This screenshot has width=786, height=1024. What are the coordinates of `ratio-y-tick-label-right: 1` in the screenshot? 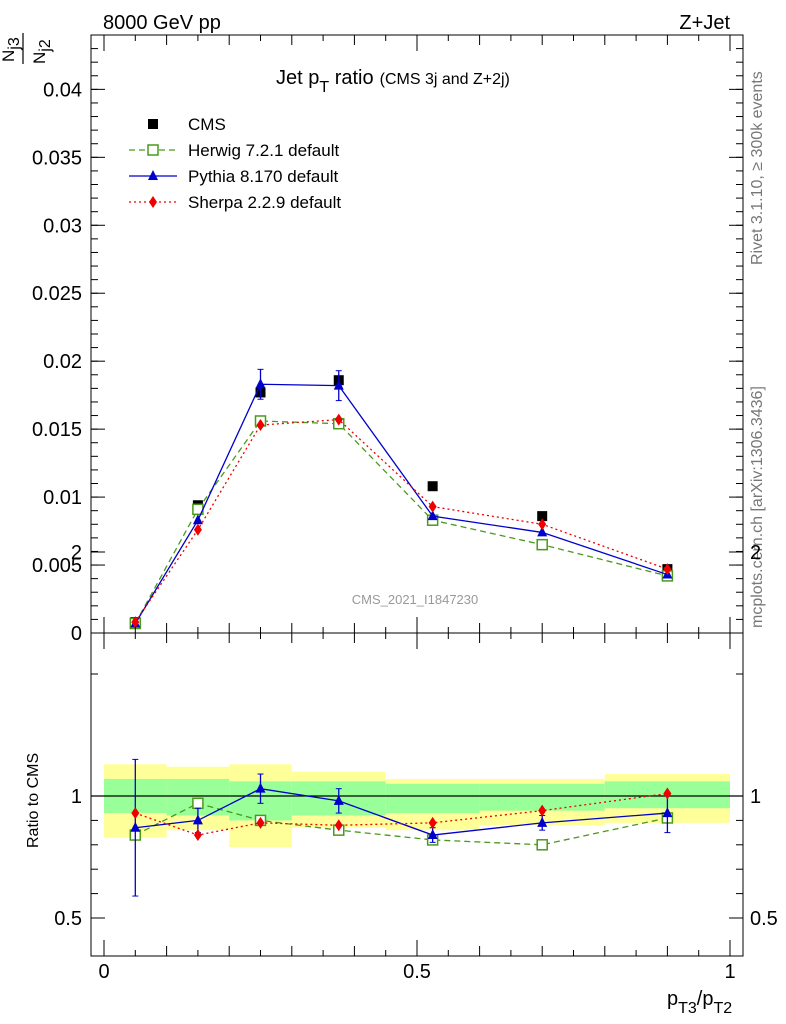 It's located at (755, 797).